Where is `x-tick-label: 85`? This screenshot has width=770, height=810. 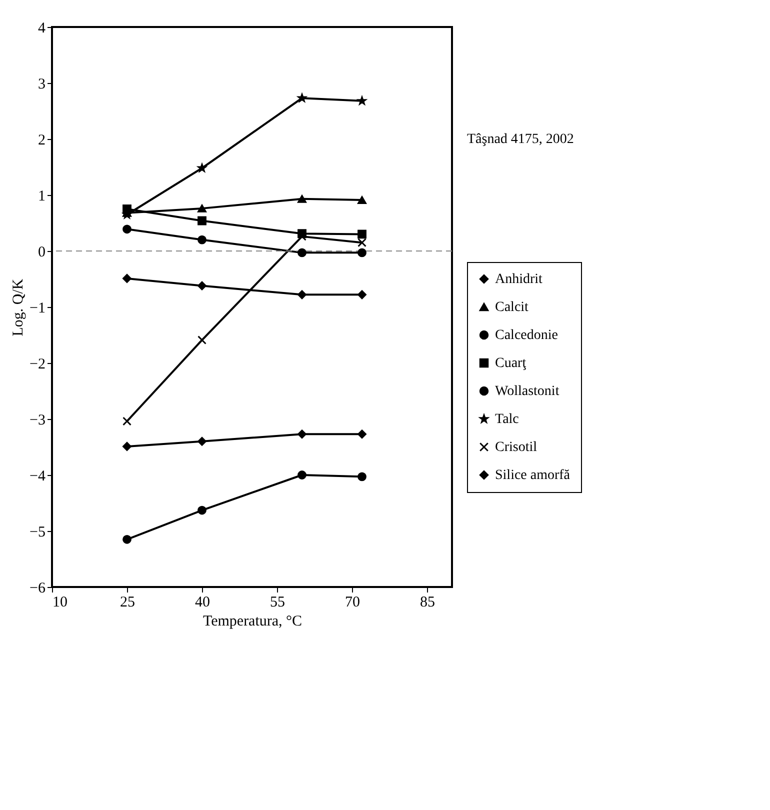
x-tick-label: 85 is located at coordinates (427, 602).